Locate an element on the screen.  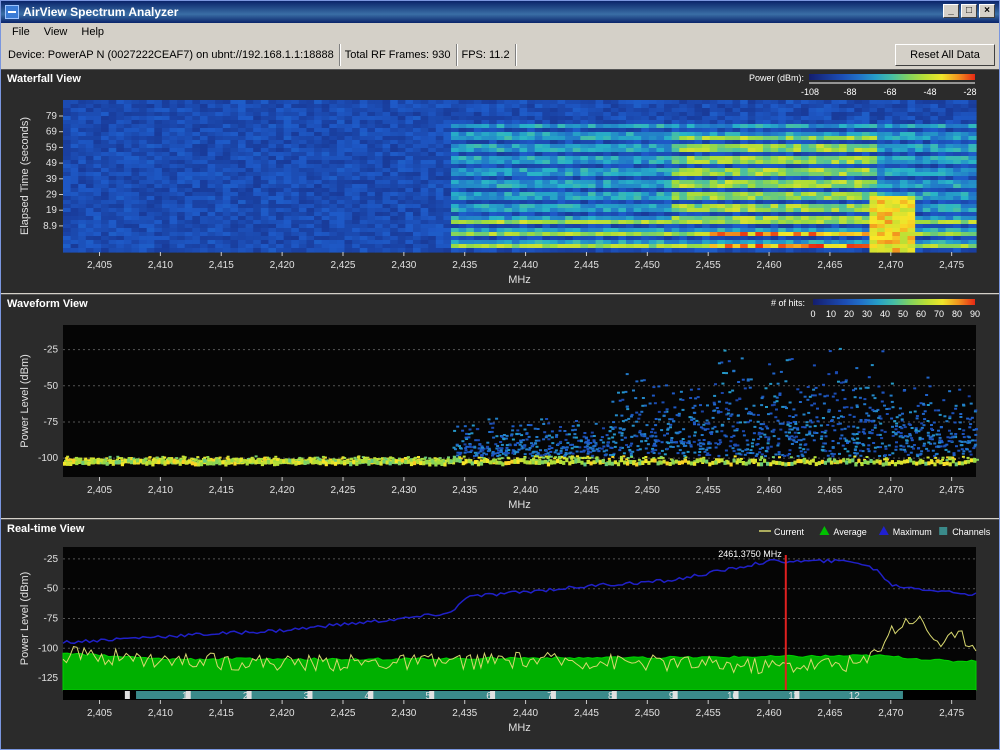
waterfall-y-tick-label: 19 is located at coordinates (52, 210).